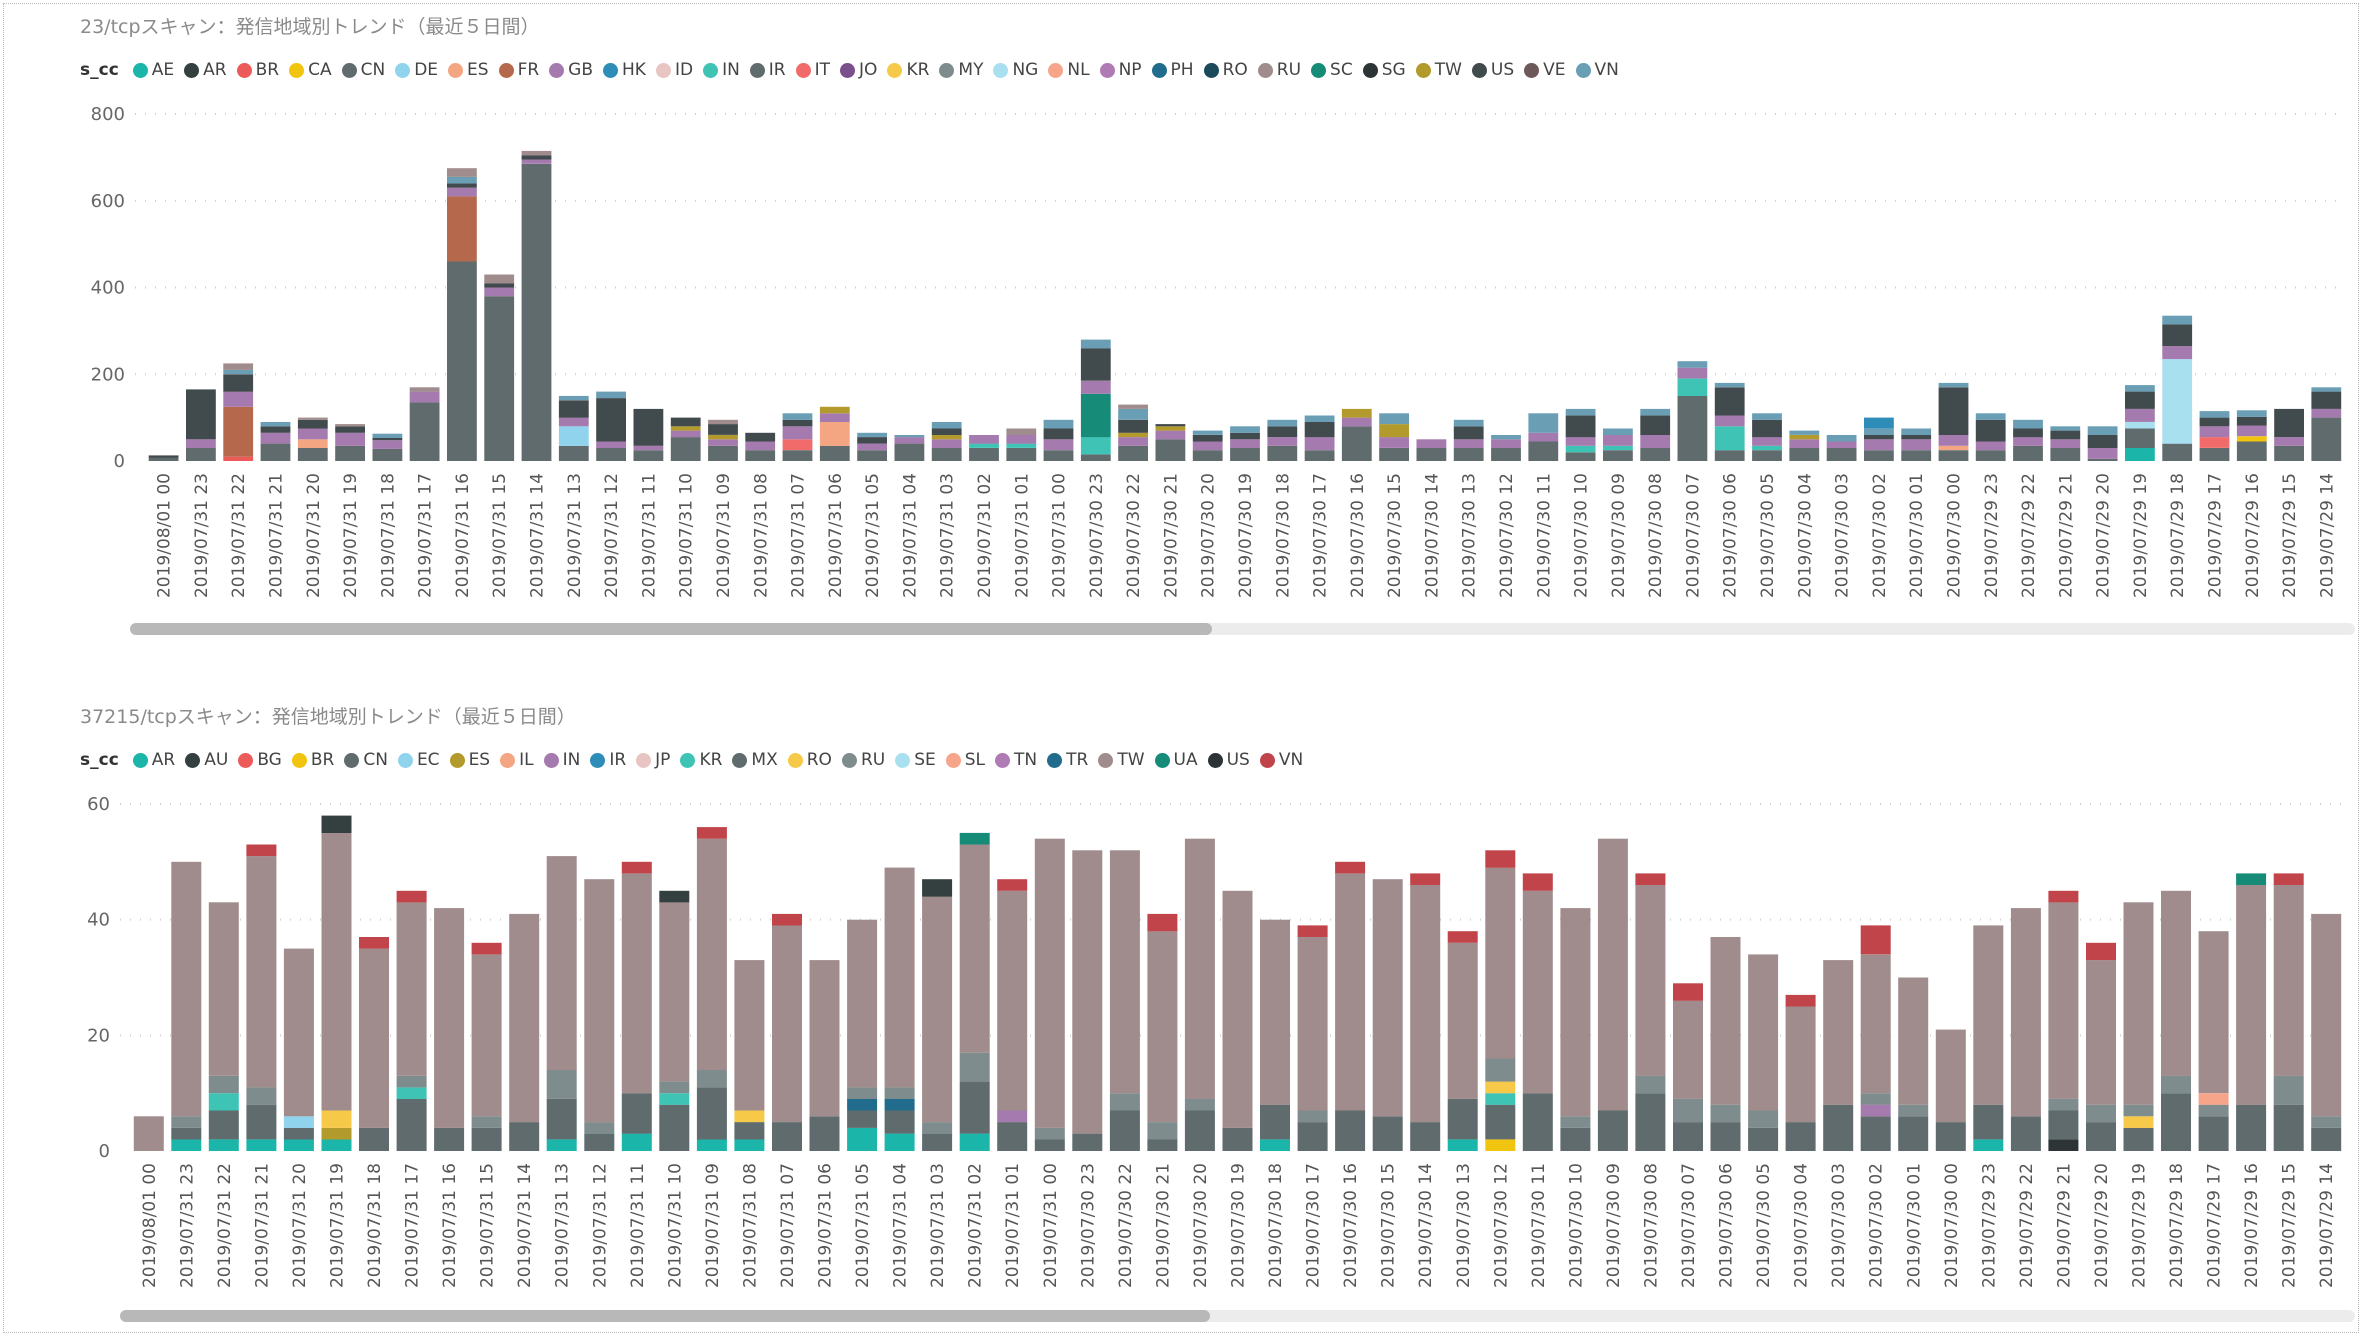 The height and width of the screenshot is (1336, 2366). What do you see at coordinates (1281, 760) in the screenshot?
I see `legend-item: VN` at bounding box center [1281, 760].